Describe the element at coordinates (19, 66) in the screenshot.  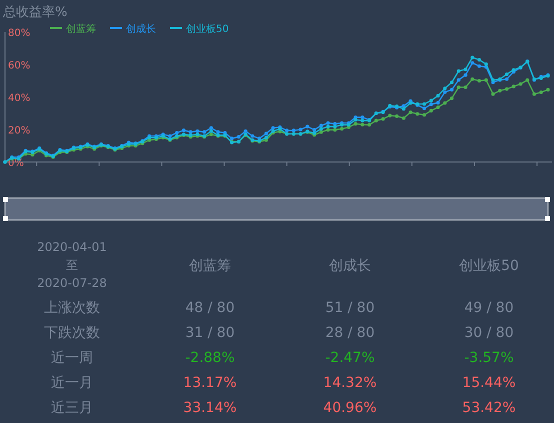
I see `y-tick-label: 60%` at that location.